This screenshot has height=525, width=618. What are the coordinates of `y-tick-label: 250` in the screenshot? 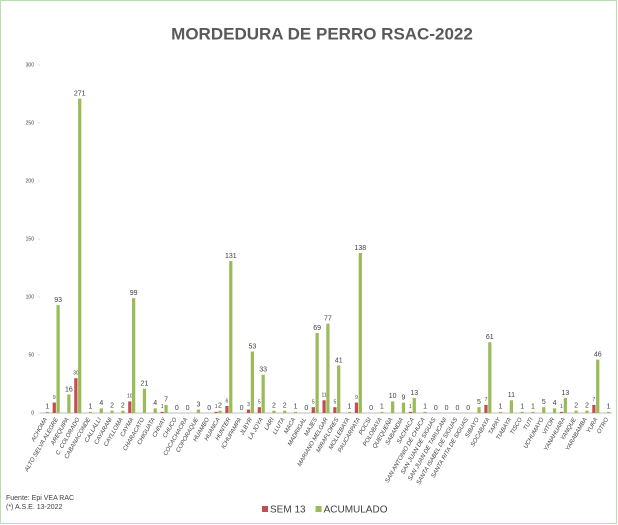 It's located at (30, 123).